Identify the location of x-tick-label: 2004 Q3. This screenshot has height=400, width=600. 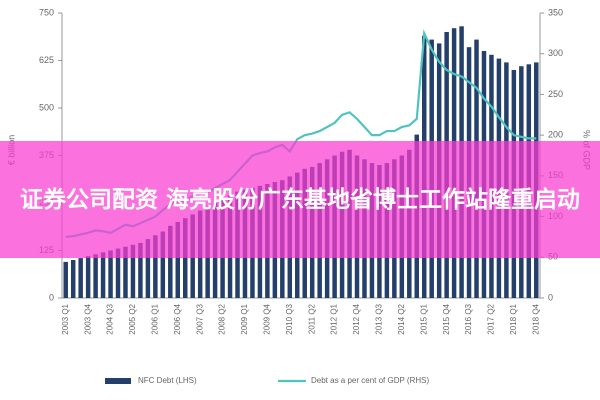
(110, 318).